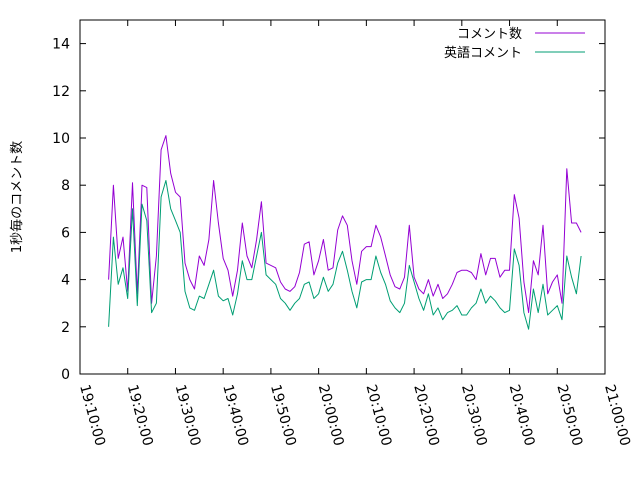 The height and width of the screenshot is (480, 640). I want to click on y-tick-label: 4, so click(65, 281).